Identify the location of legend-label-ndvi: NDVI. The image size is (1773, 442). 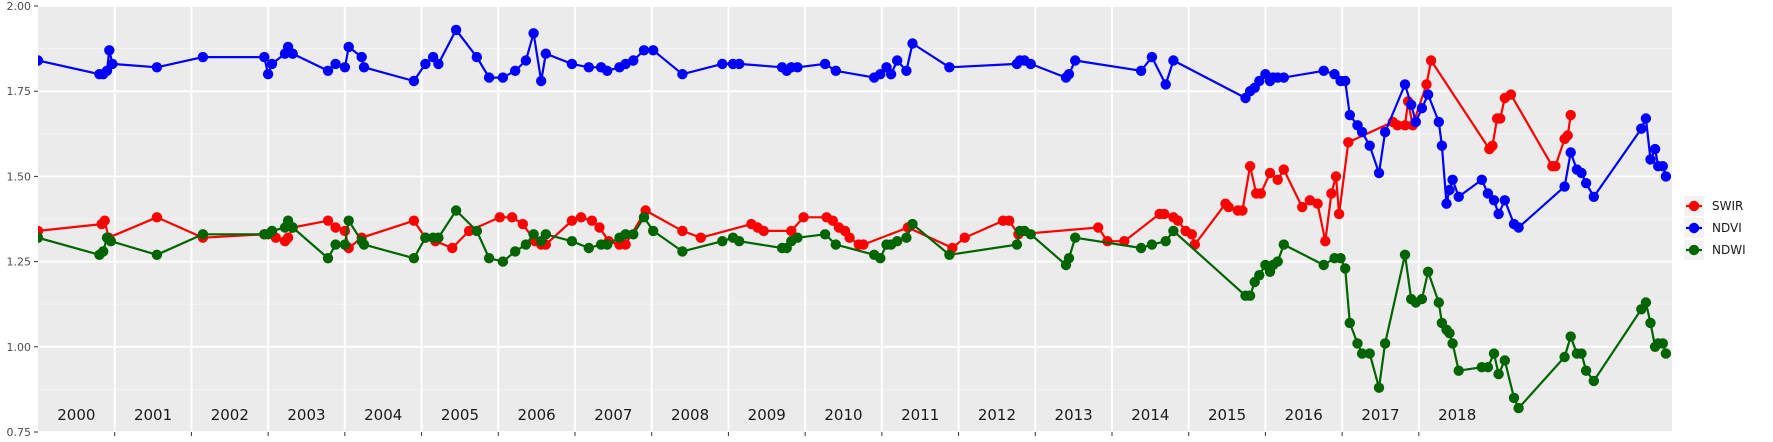
(1727, 228).